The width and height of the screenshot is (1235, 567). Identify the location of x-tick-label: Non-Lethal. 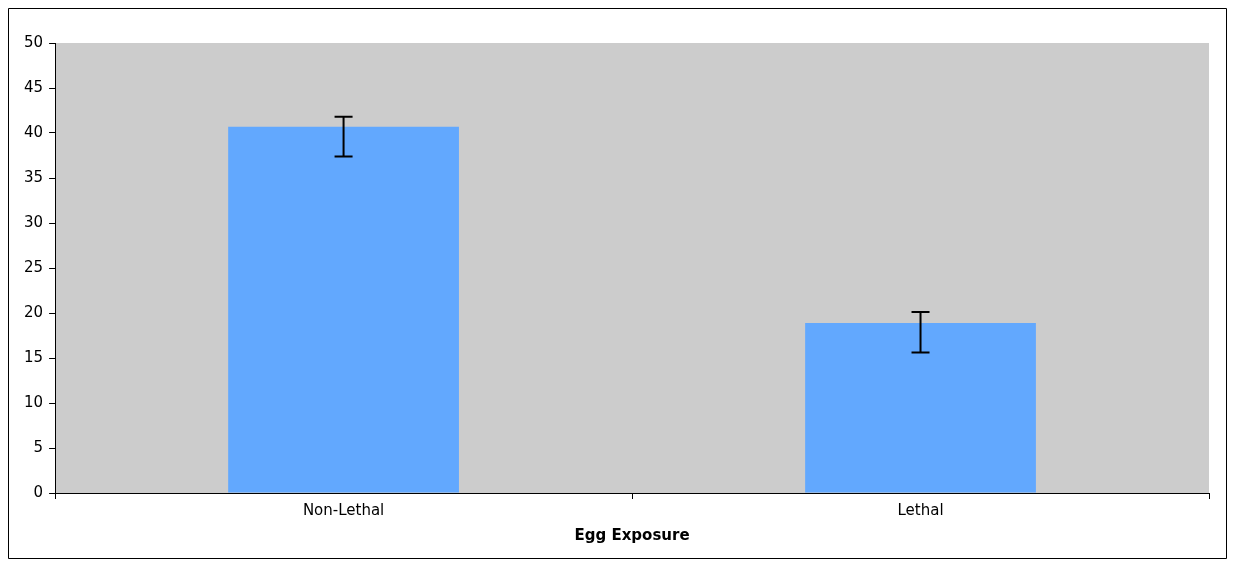
(343, 509).